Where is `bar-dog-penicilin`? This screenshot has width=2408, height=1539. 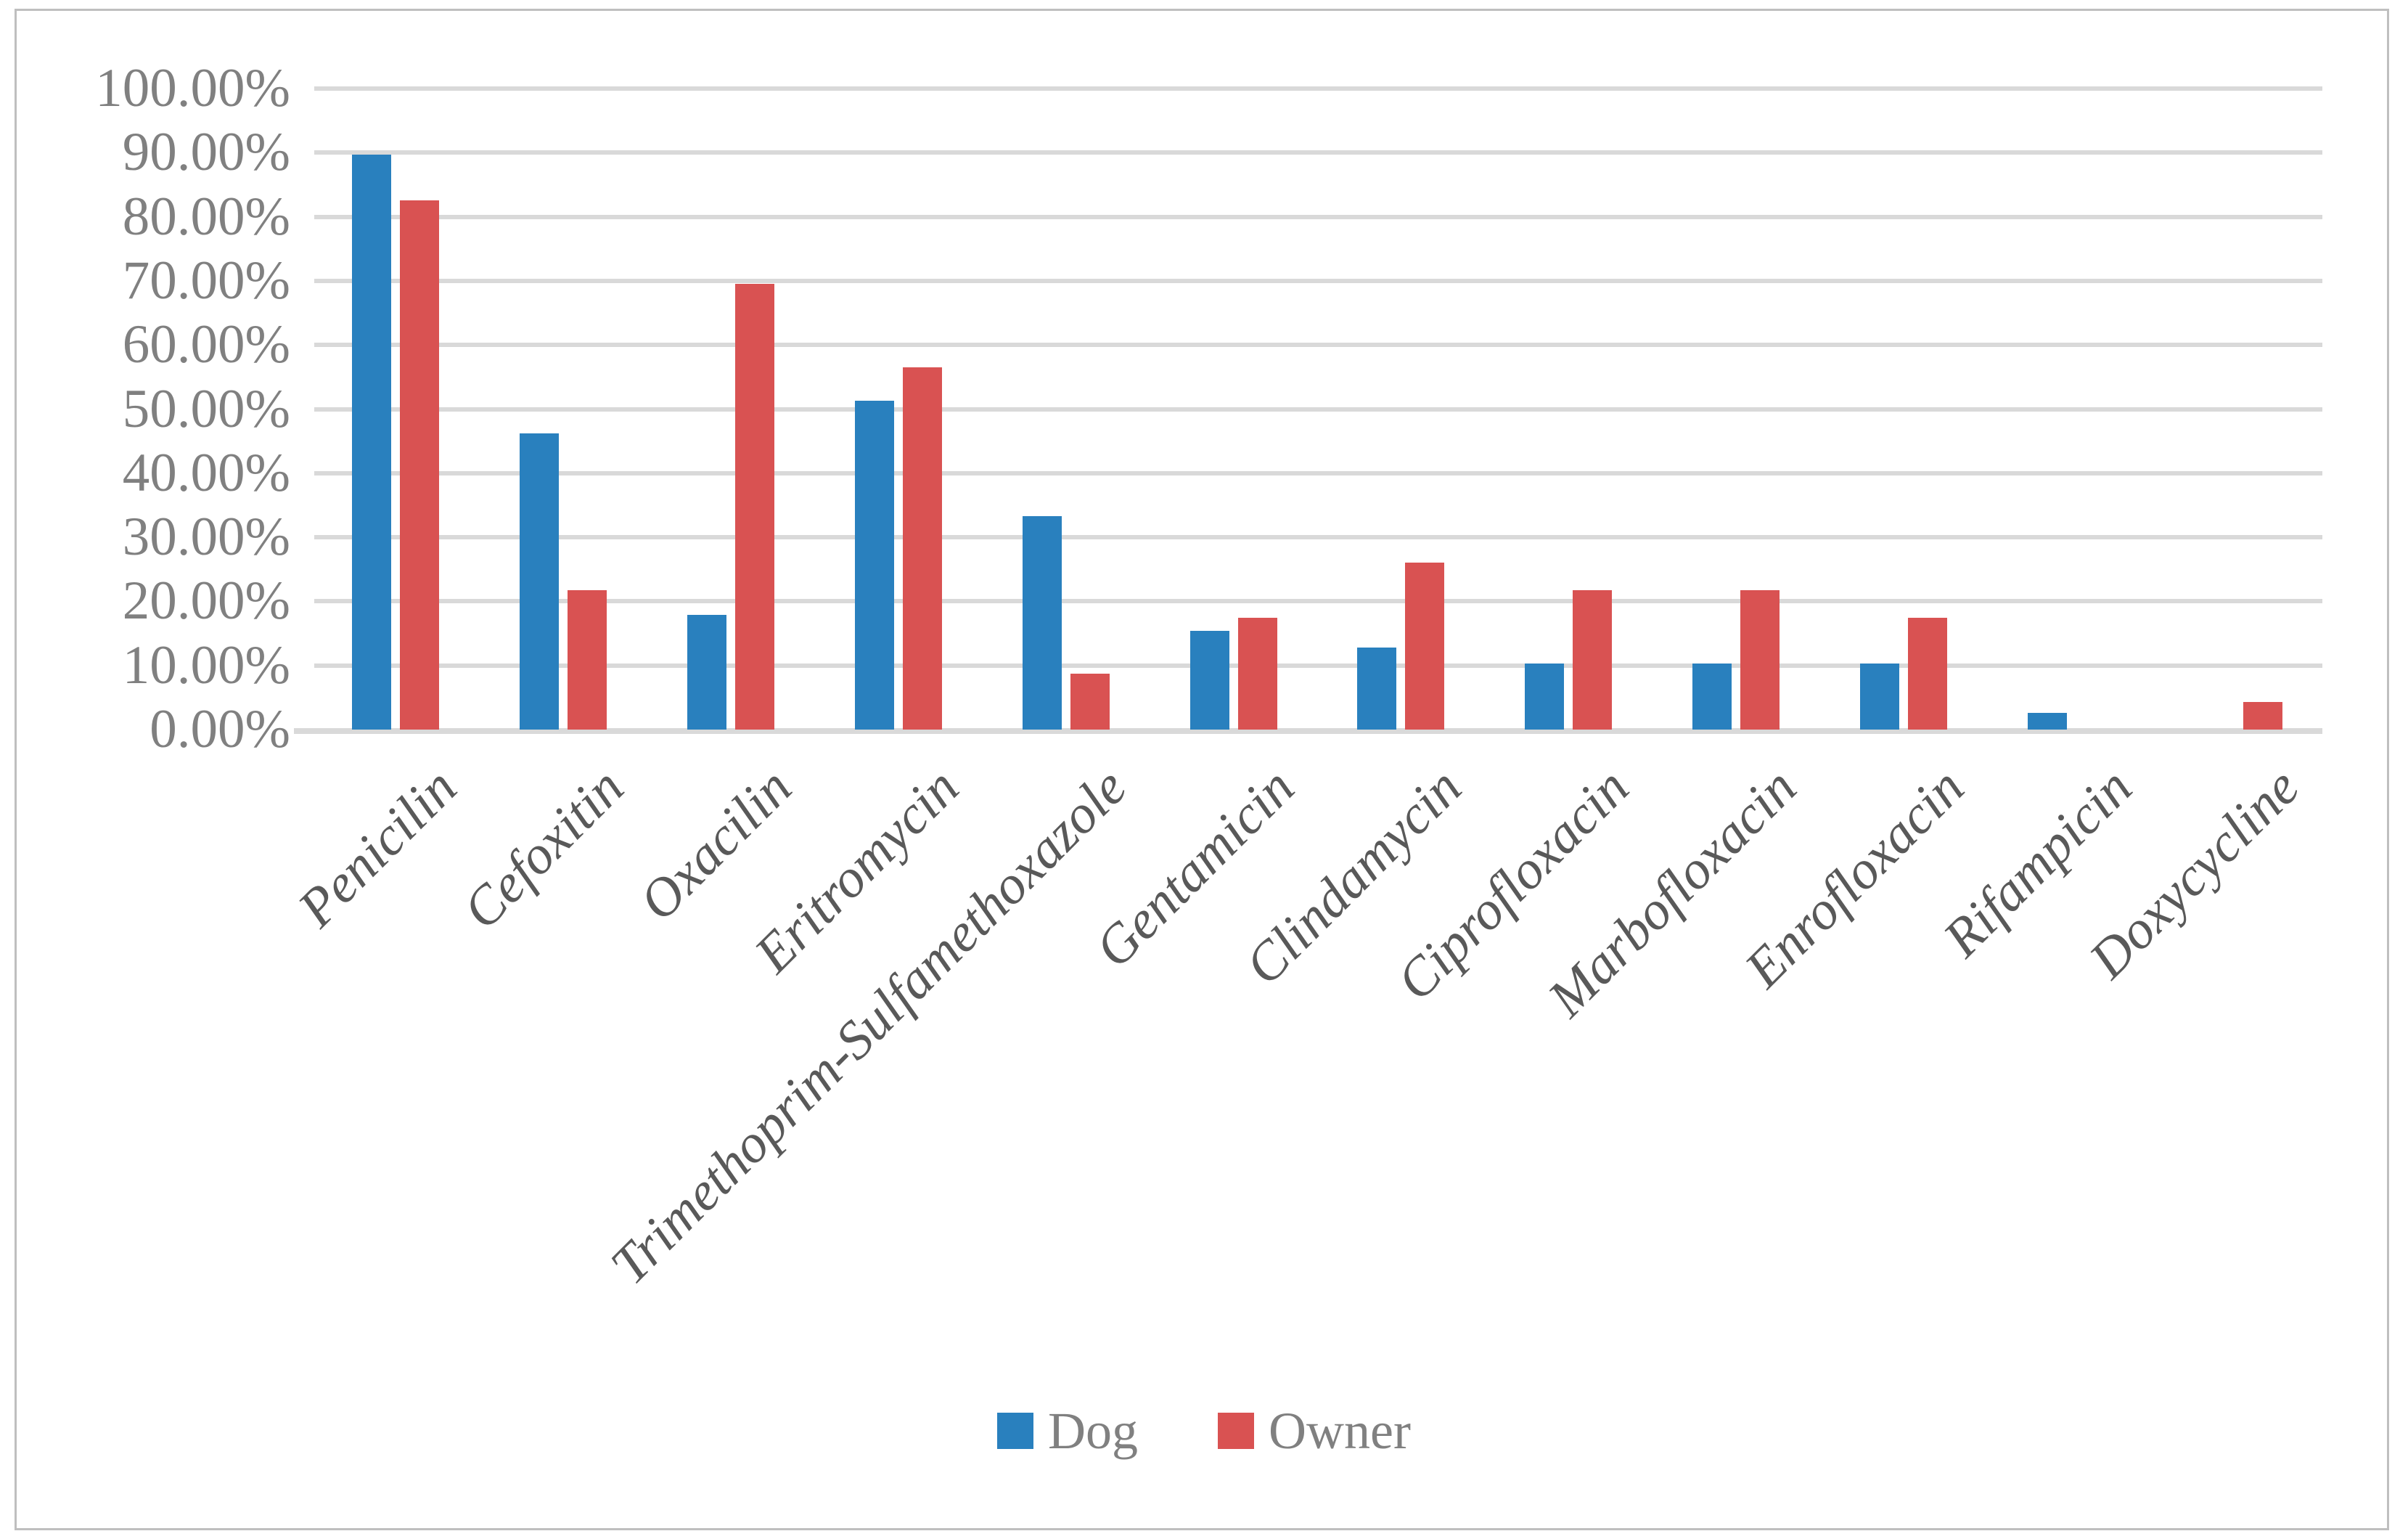
bar-dog-penicilin is located at coordinates (372, 442).